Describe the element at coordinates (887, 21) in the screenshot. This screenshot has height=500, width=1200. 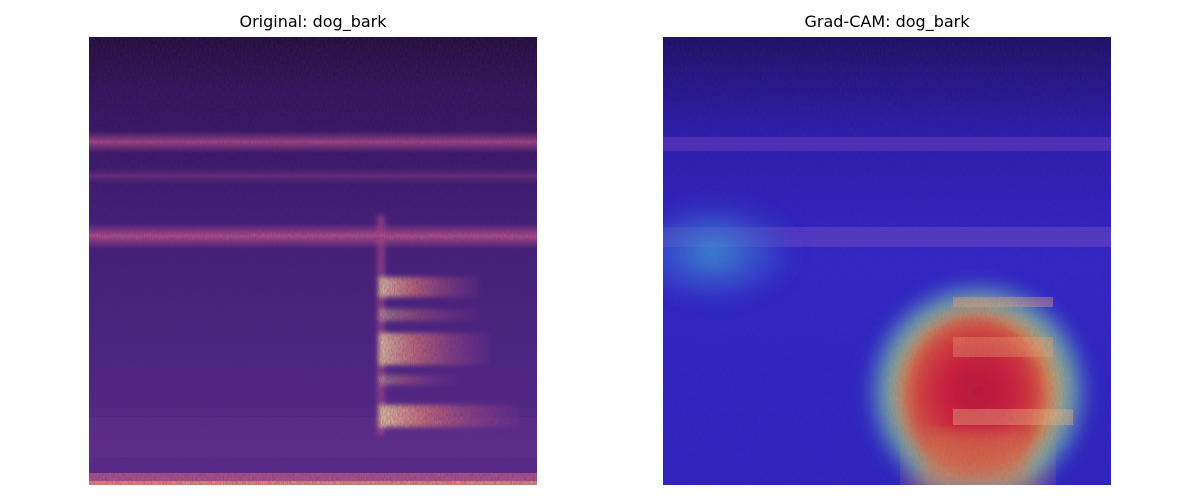
I see `gradcam-panel-title: Grad-CAM: dog_bark` at that location.